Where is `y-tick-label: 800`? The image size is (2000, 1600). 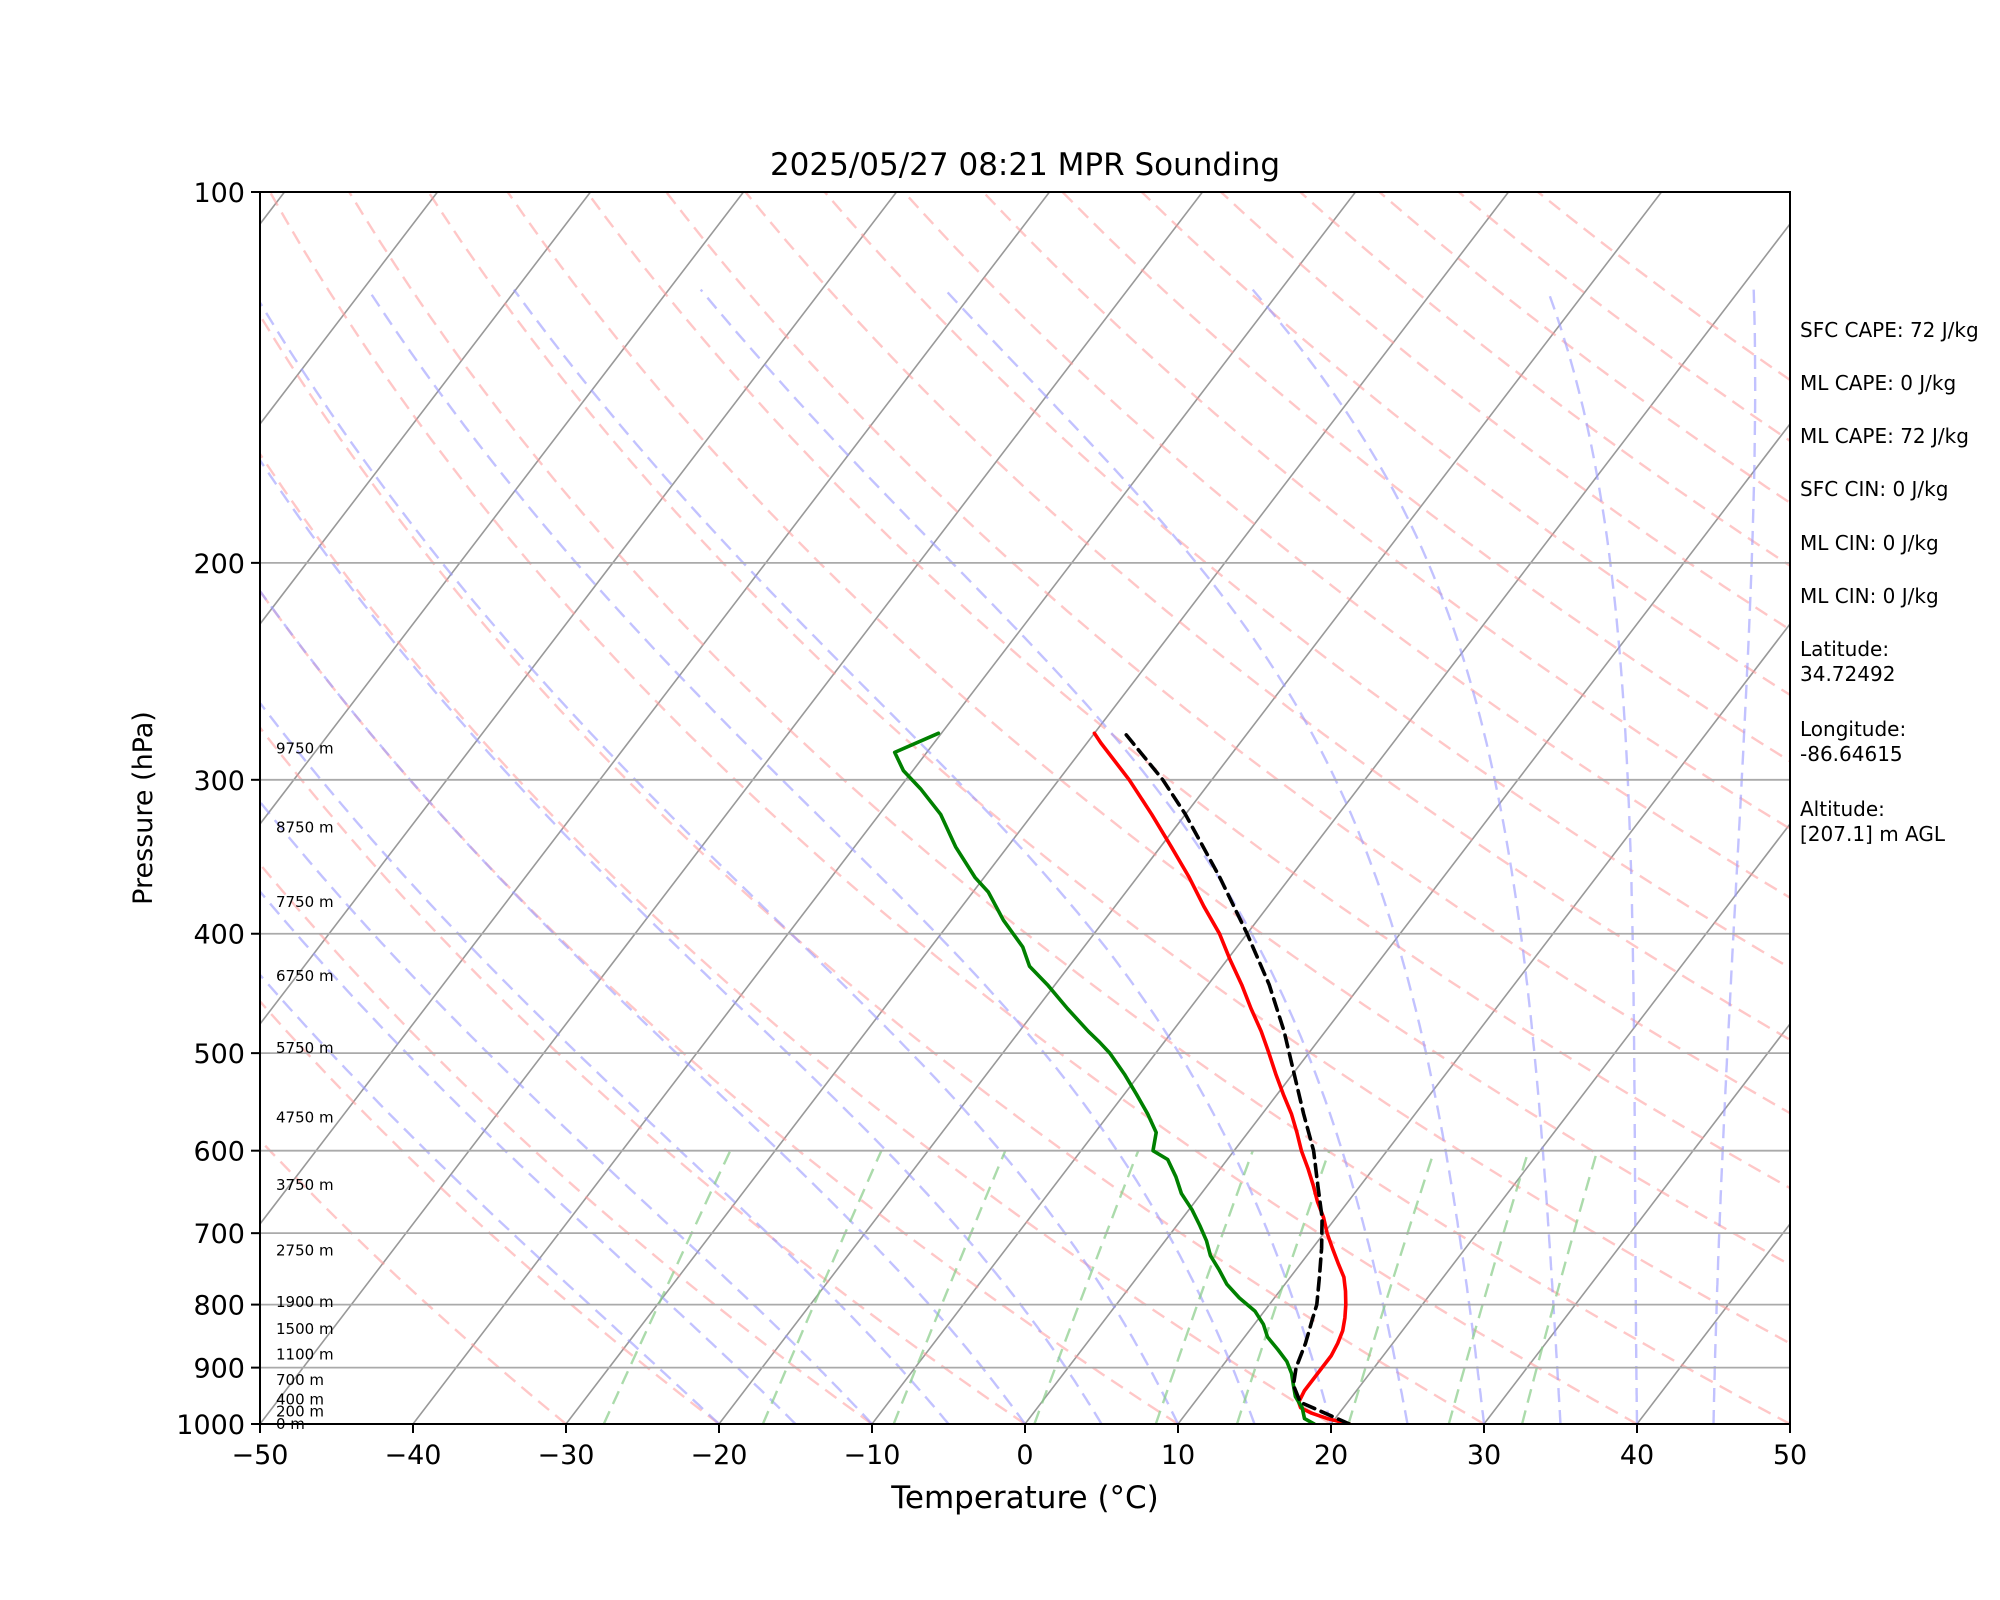
y-tick-label: 800 is located at coordinates (219, 1306).